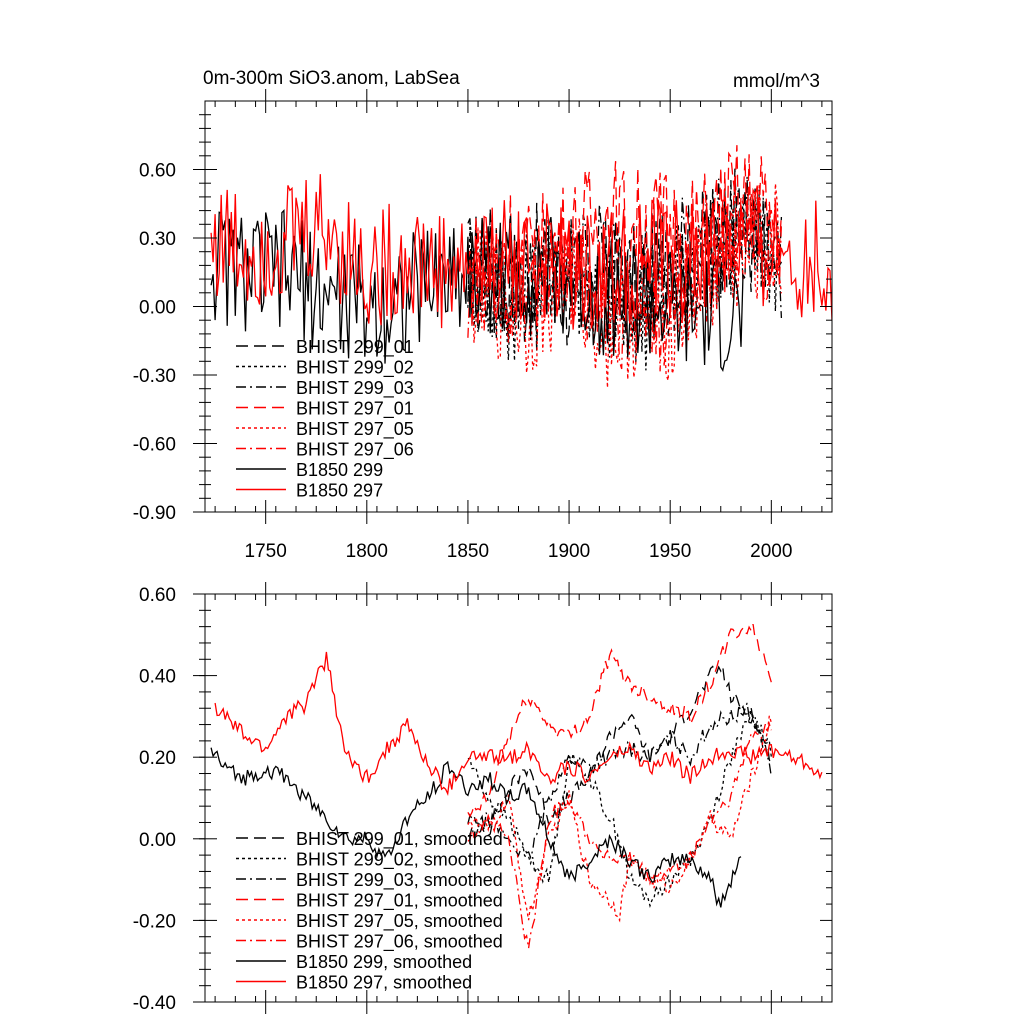 Image resolution: width=1024 pixels, height=1024 pixels. I want to click on legend-label: B1850 299, smoothed, so click(384, 962).